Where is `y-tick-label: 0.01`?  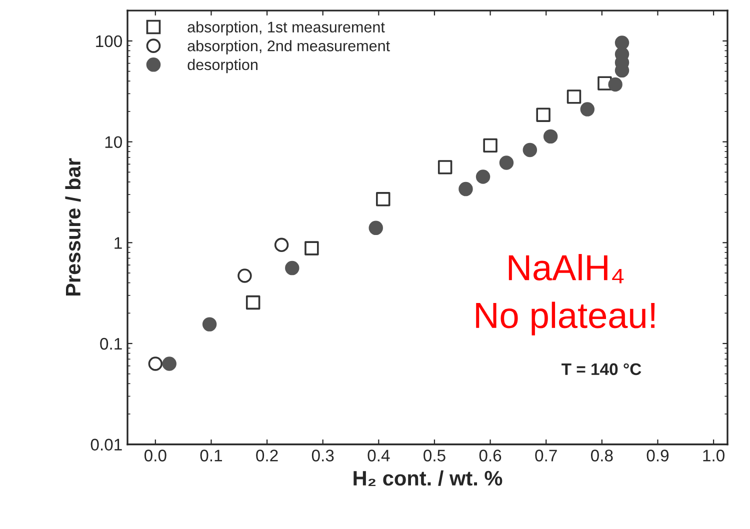
y-tick-label: 0.01 is located at coordinates (106, 444).